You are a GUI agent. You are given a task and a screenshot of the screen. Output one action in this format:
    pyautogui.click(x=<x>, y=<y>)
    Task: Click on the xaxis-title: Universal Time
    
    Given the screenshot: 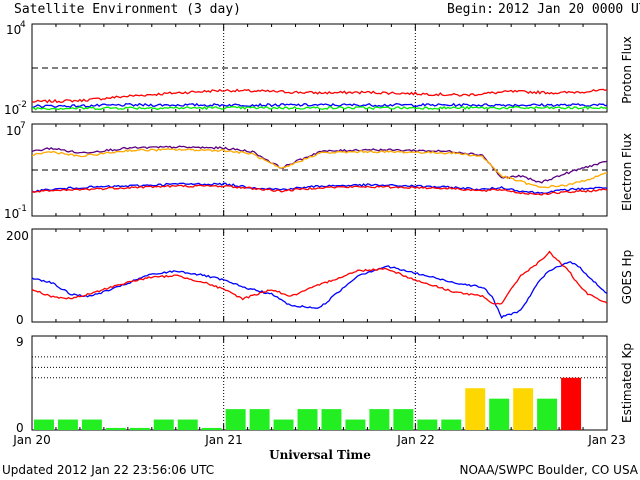 What is the action you would take?
    pyautogui.click(x=320, y=455)
    